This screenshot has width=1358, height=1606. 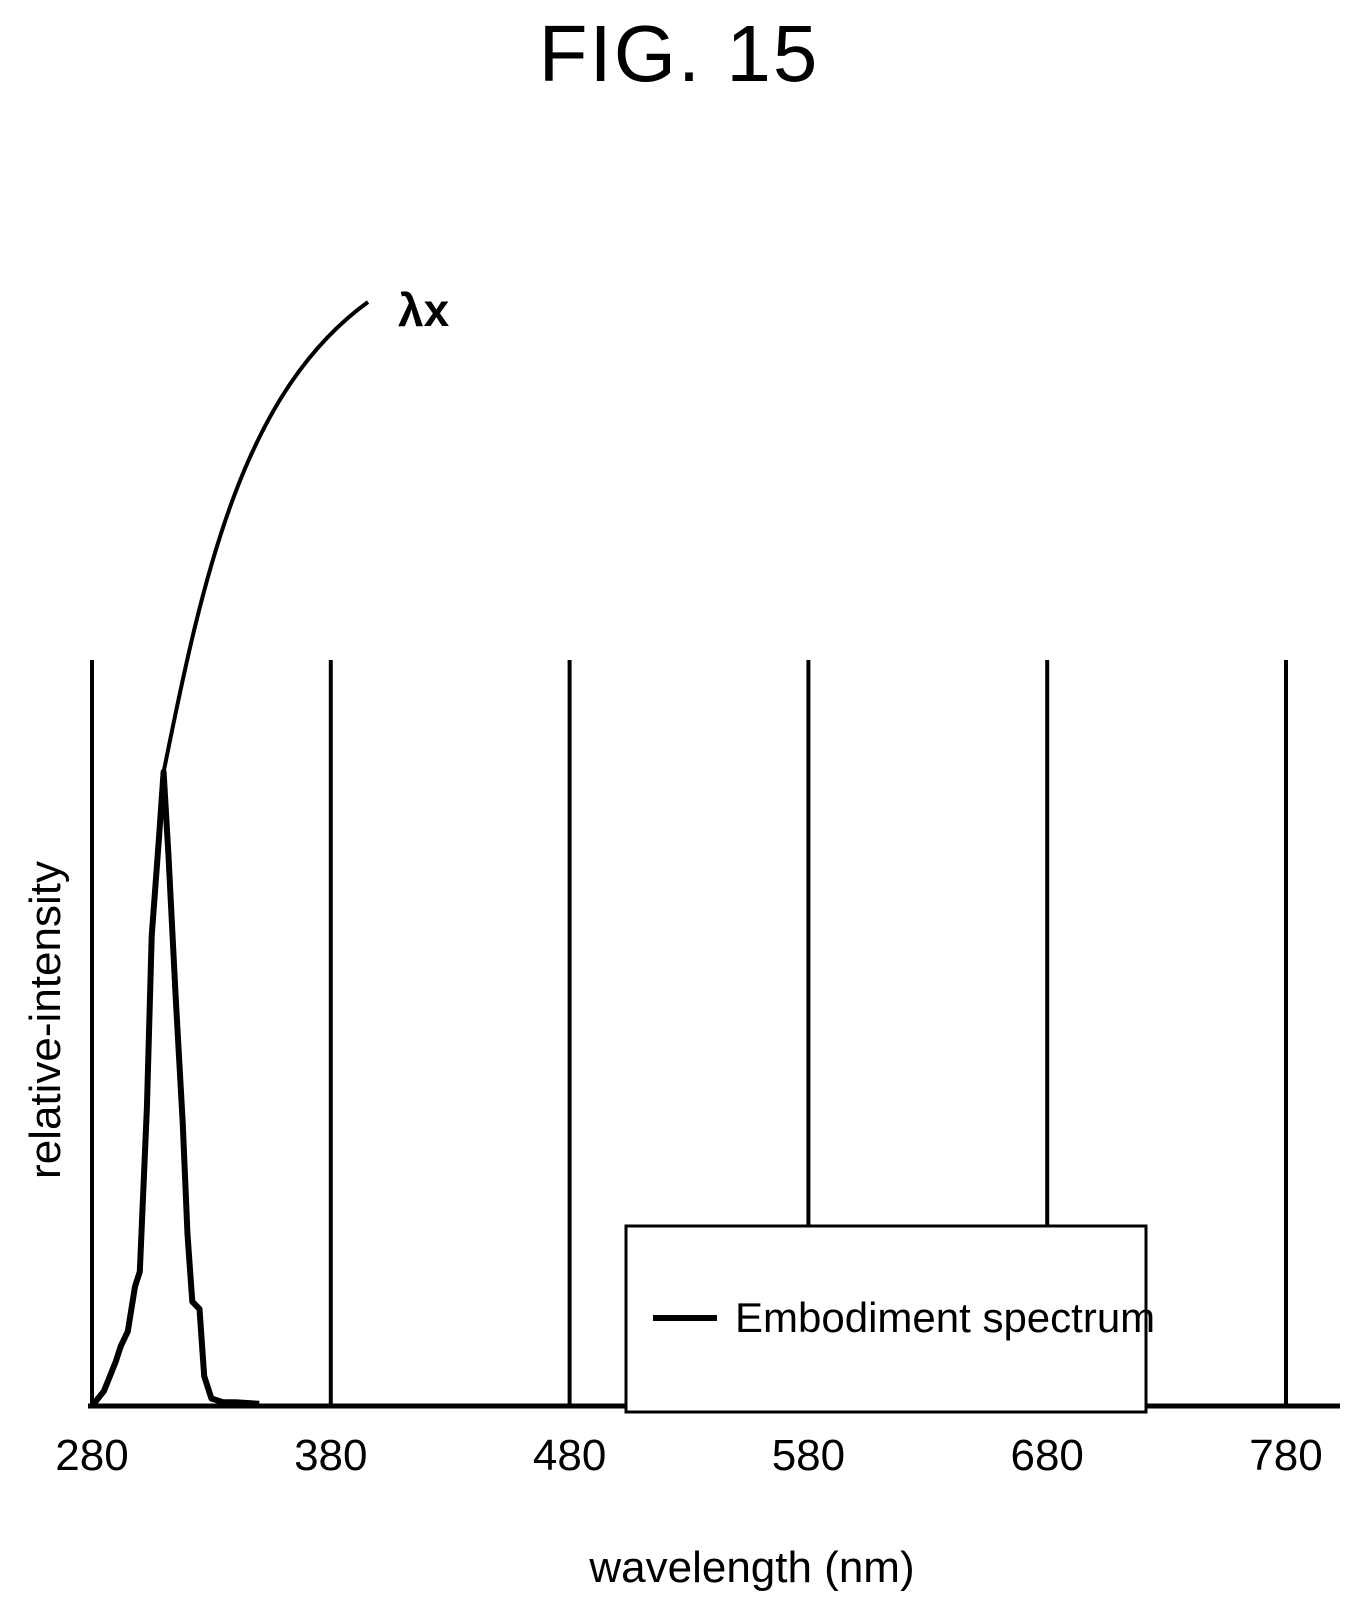 I want to click on series-layer, so click(x=175, y=1089).